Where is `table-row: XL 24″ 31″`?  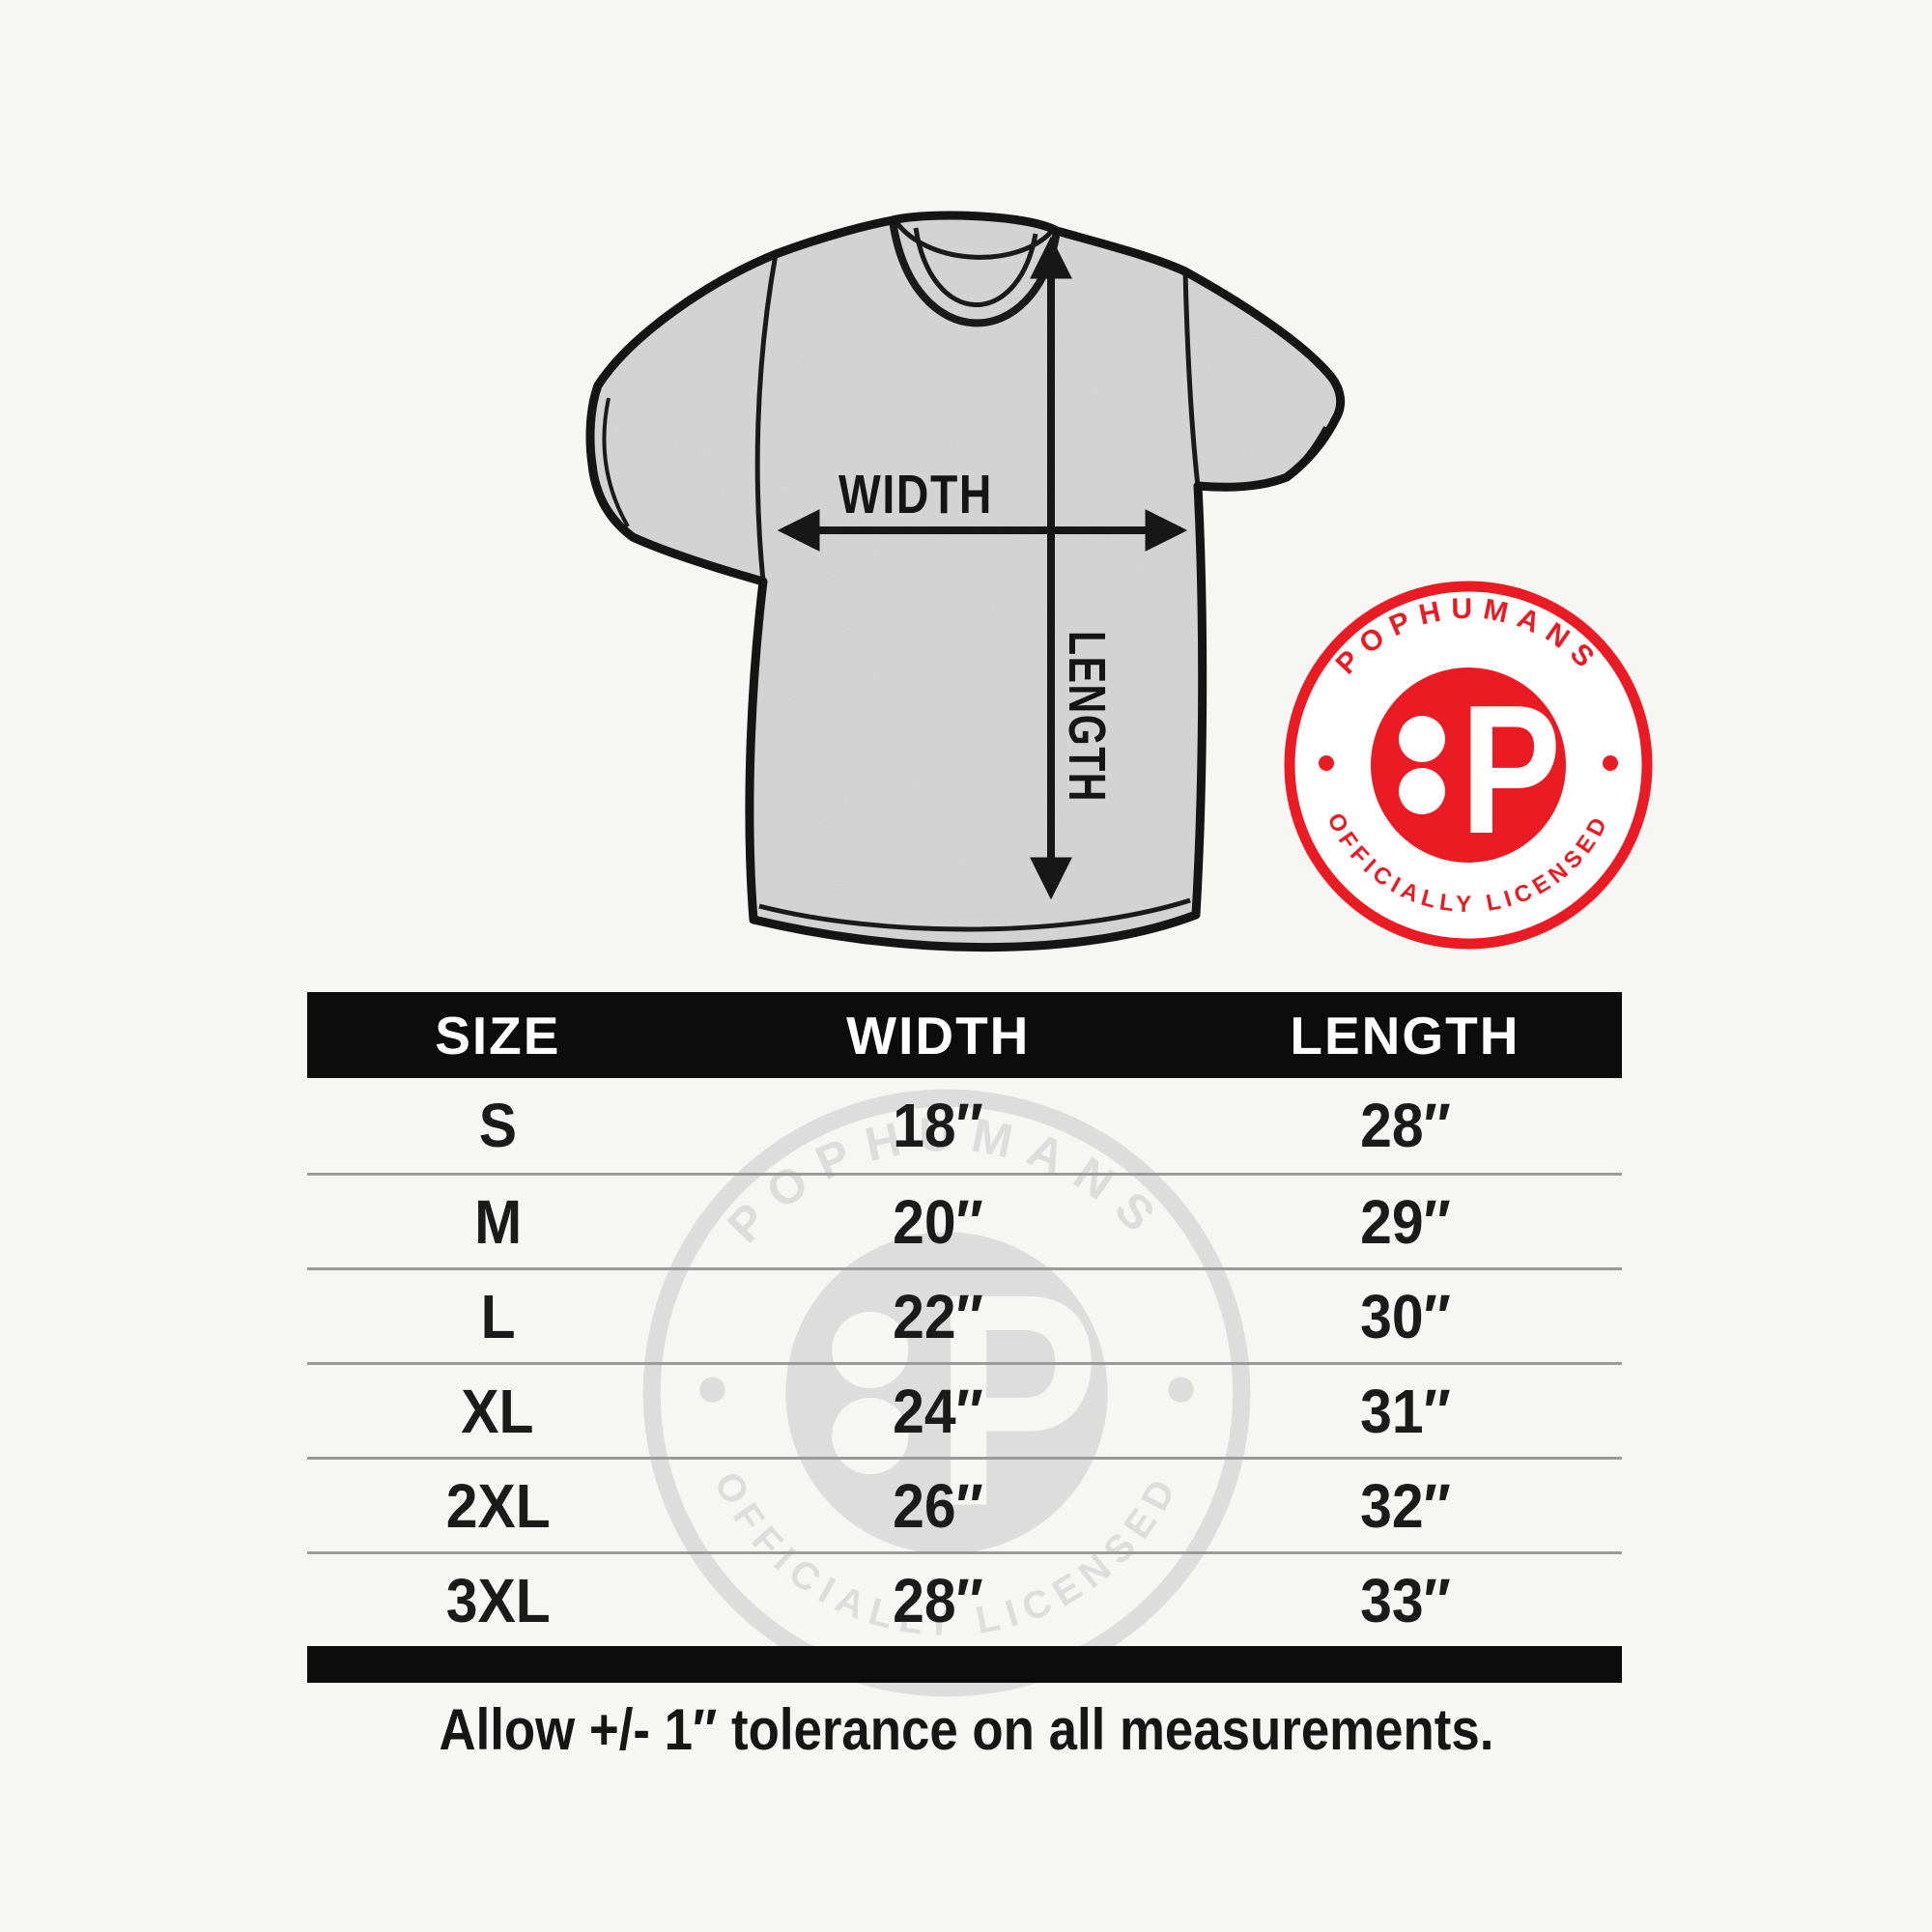 table-row: XL 24″ 31″ is located at coordinates (964, 1409).